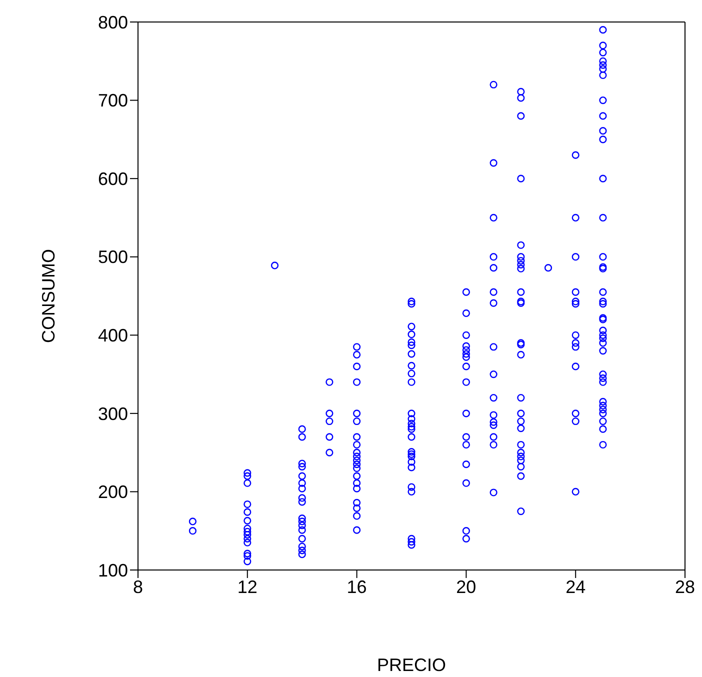 The image size is (702, 677). What do you see at coordinates (411, 664) in the screenshot?
I see `x-axis-title: PRECIO` at bounding box center [411, 664].